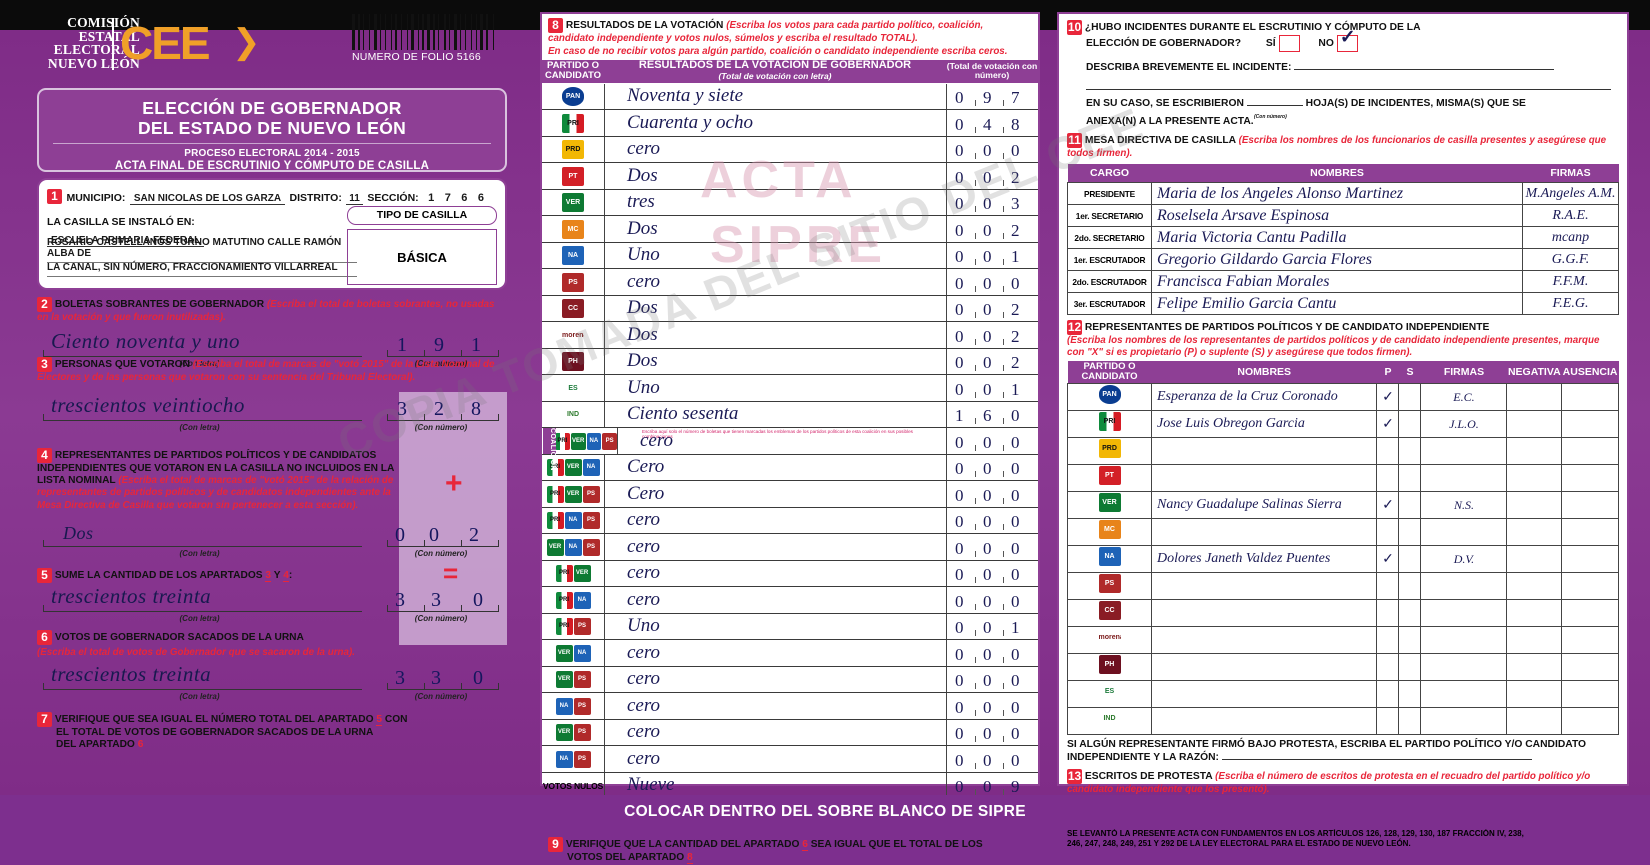  Describe the element at coordinates (1464, 505) in the screenshot. I see `rep-firma: N.S.` at that location.